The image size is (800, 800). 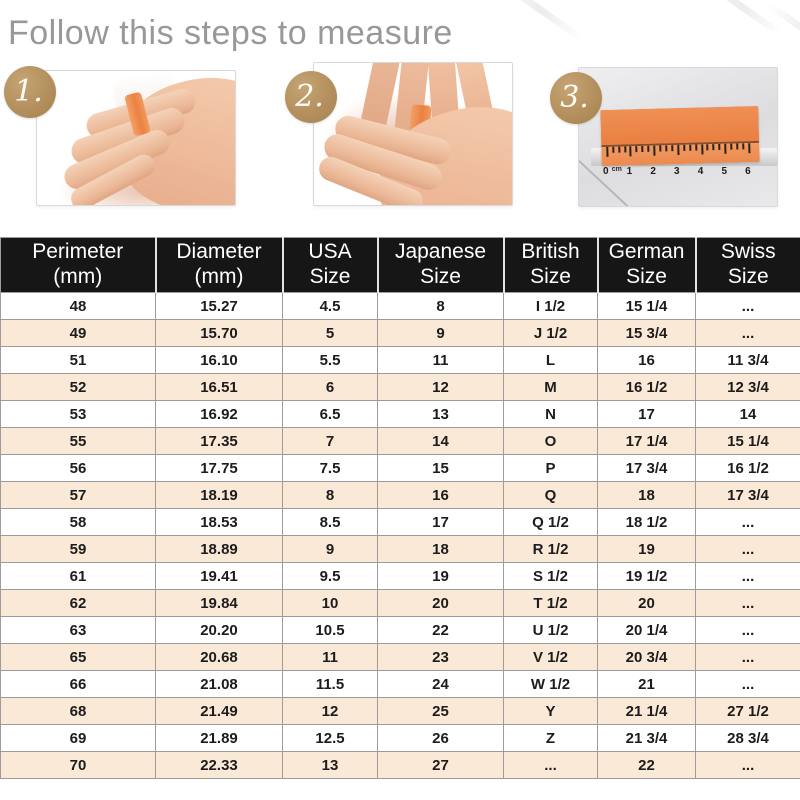 I want to click on column-header: British Size, so click(x=550, y=265).